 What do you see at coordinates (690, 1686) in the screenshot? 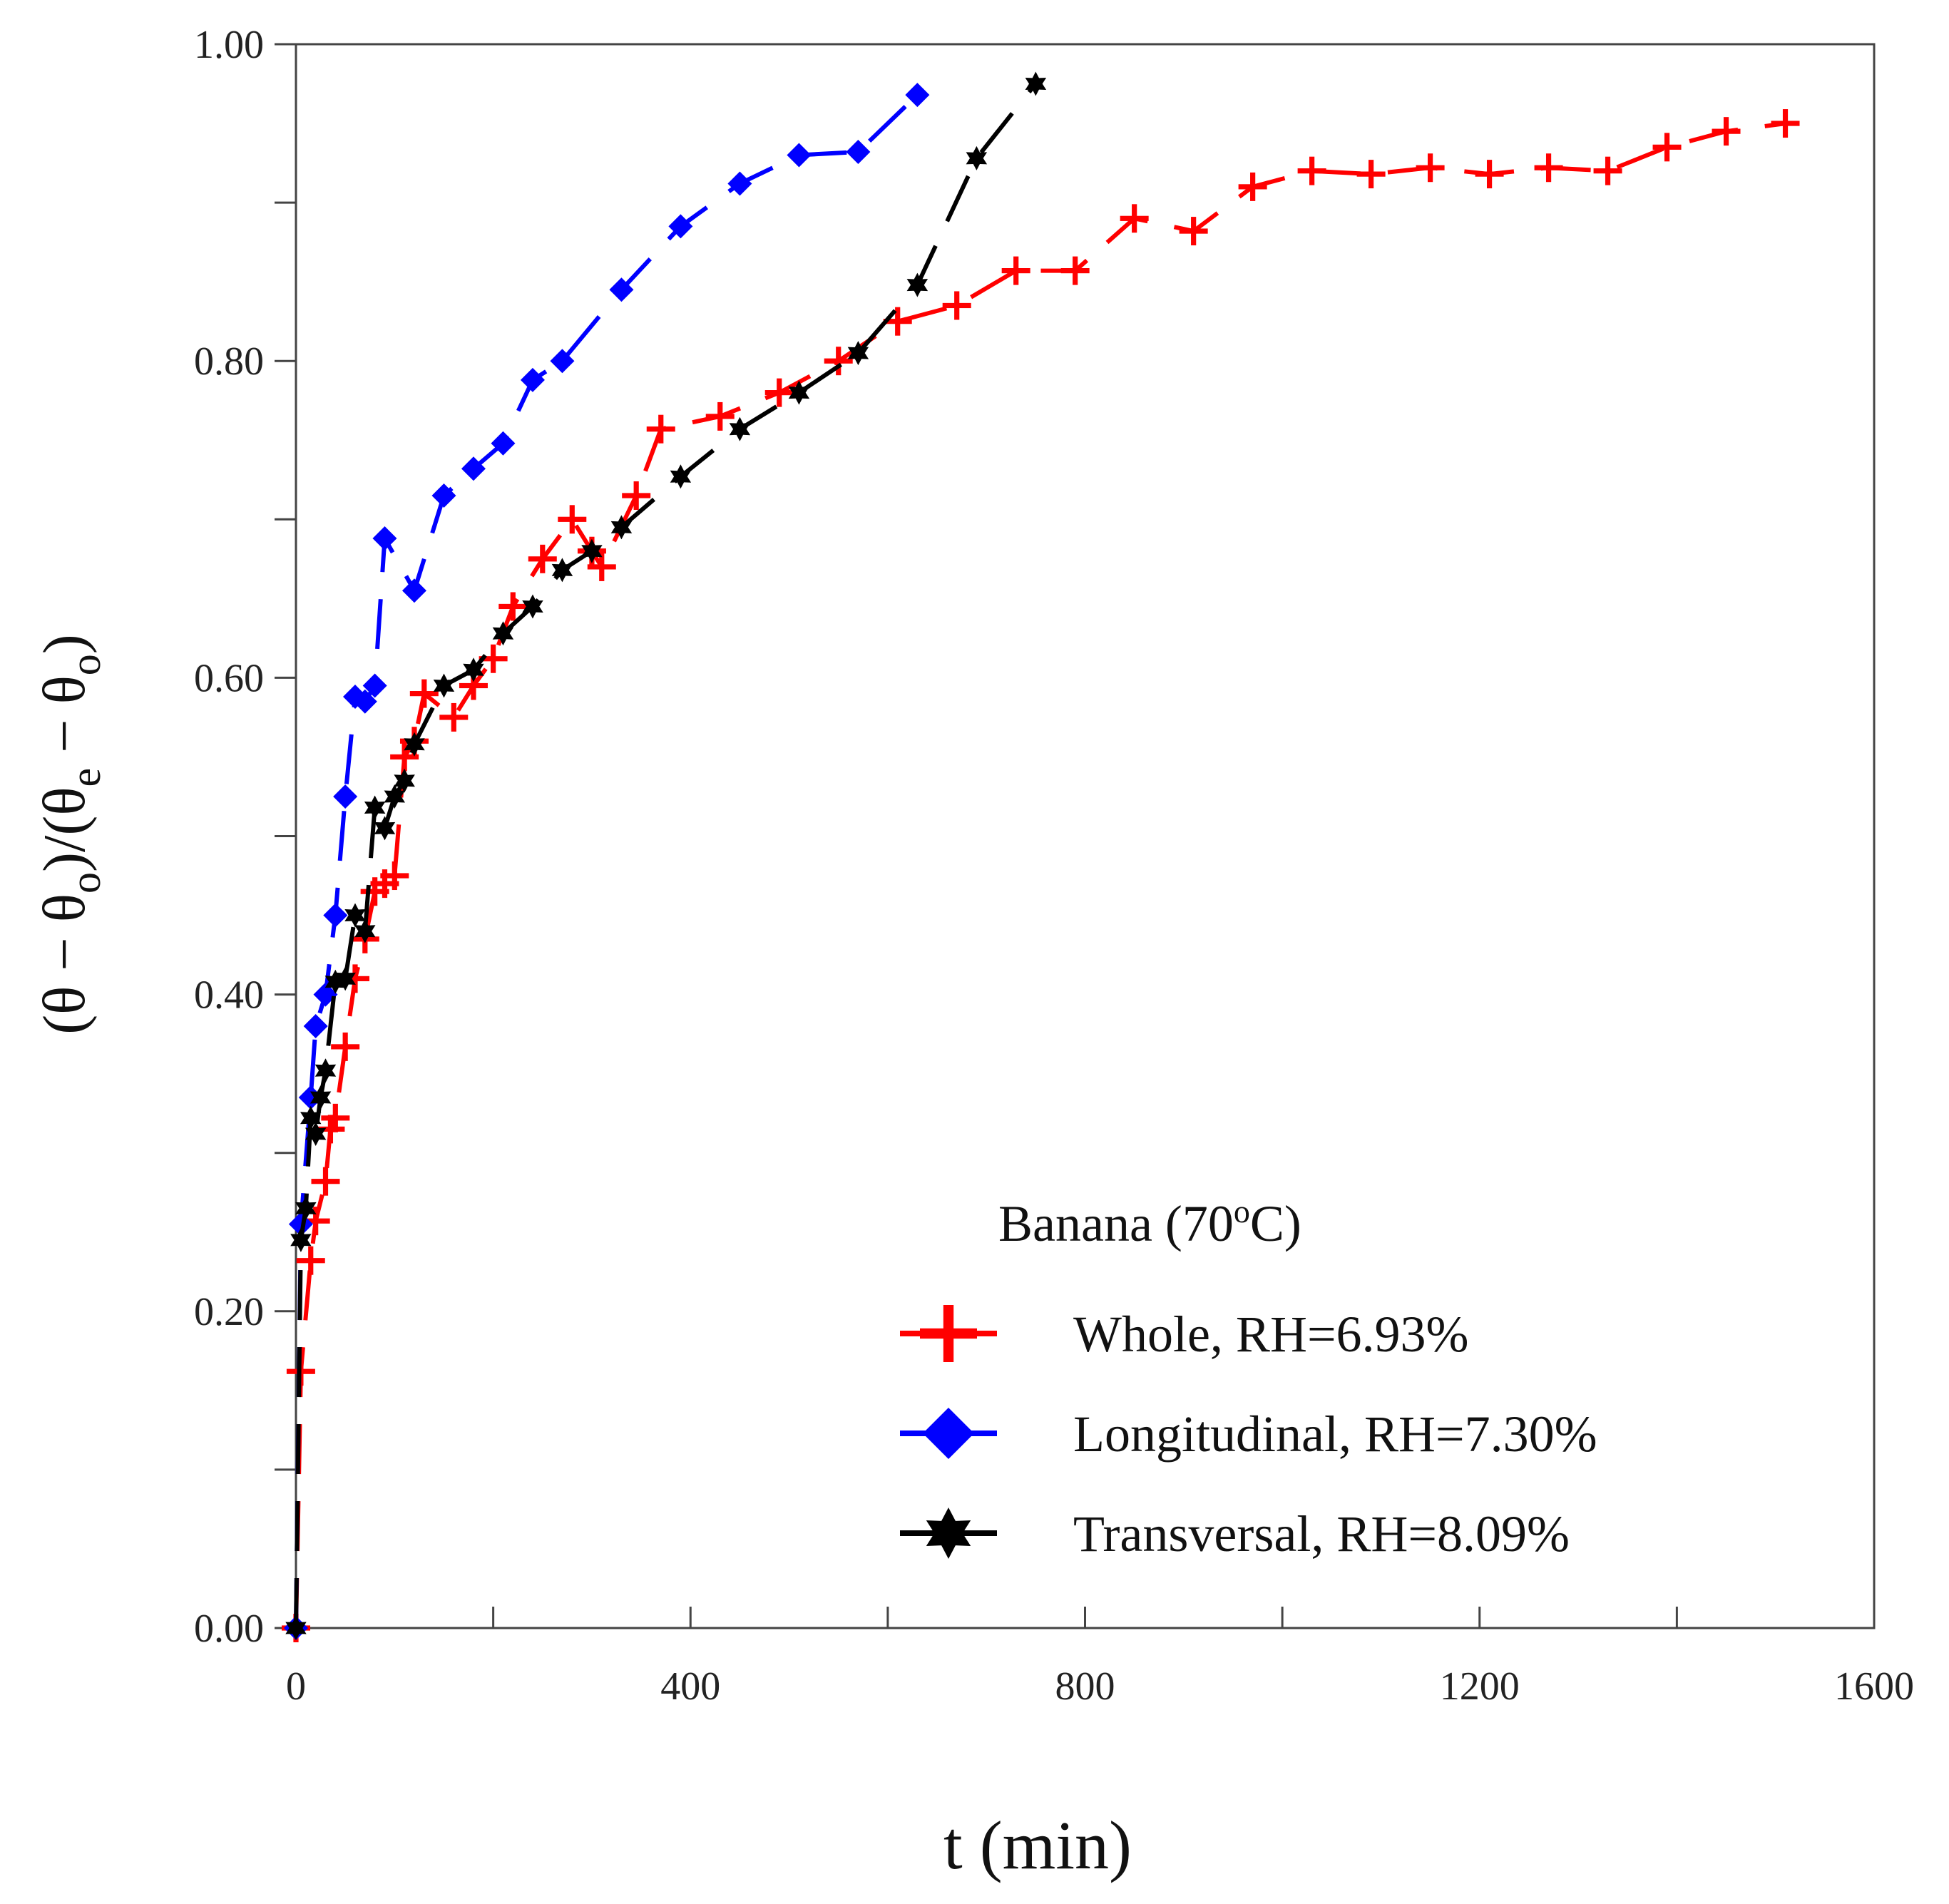
I see `x-tick-label: 400` at bounding box center [690, 1686].